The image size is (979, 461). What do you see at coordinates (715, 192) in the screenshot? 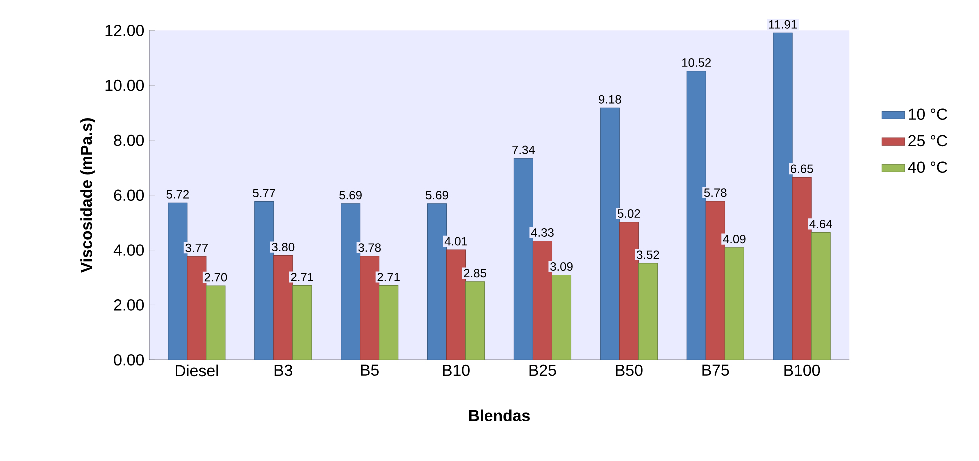
I see `data-label: 5.78` at bounding box center [715, 192].